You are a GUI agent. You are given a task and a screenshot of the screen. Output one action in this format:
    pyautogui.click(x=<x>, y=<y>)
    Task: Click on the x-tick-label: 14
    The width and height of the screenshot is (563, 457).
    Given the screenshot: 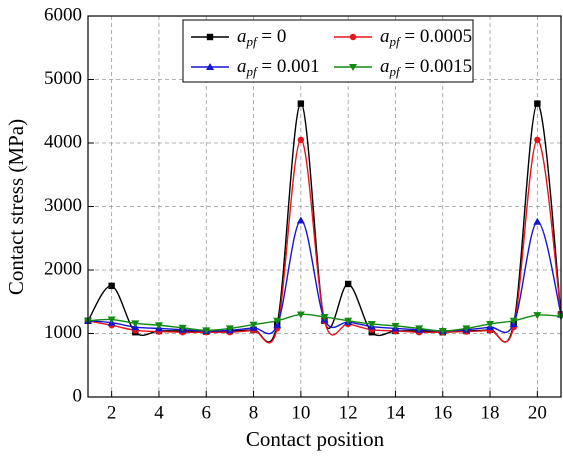 What is the action you would take?
    pyautogui.click(x=396, y=412)
    